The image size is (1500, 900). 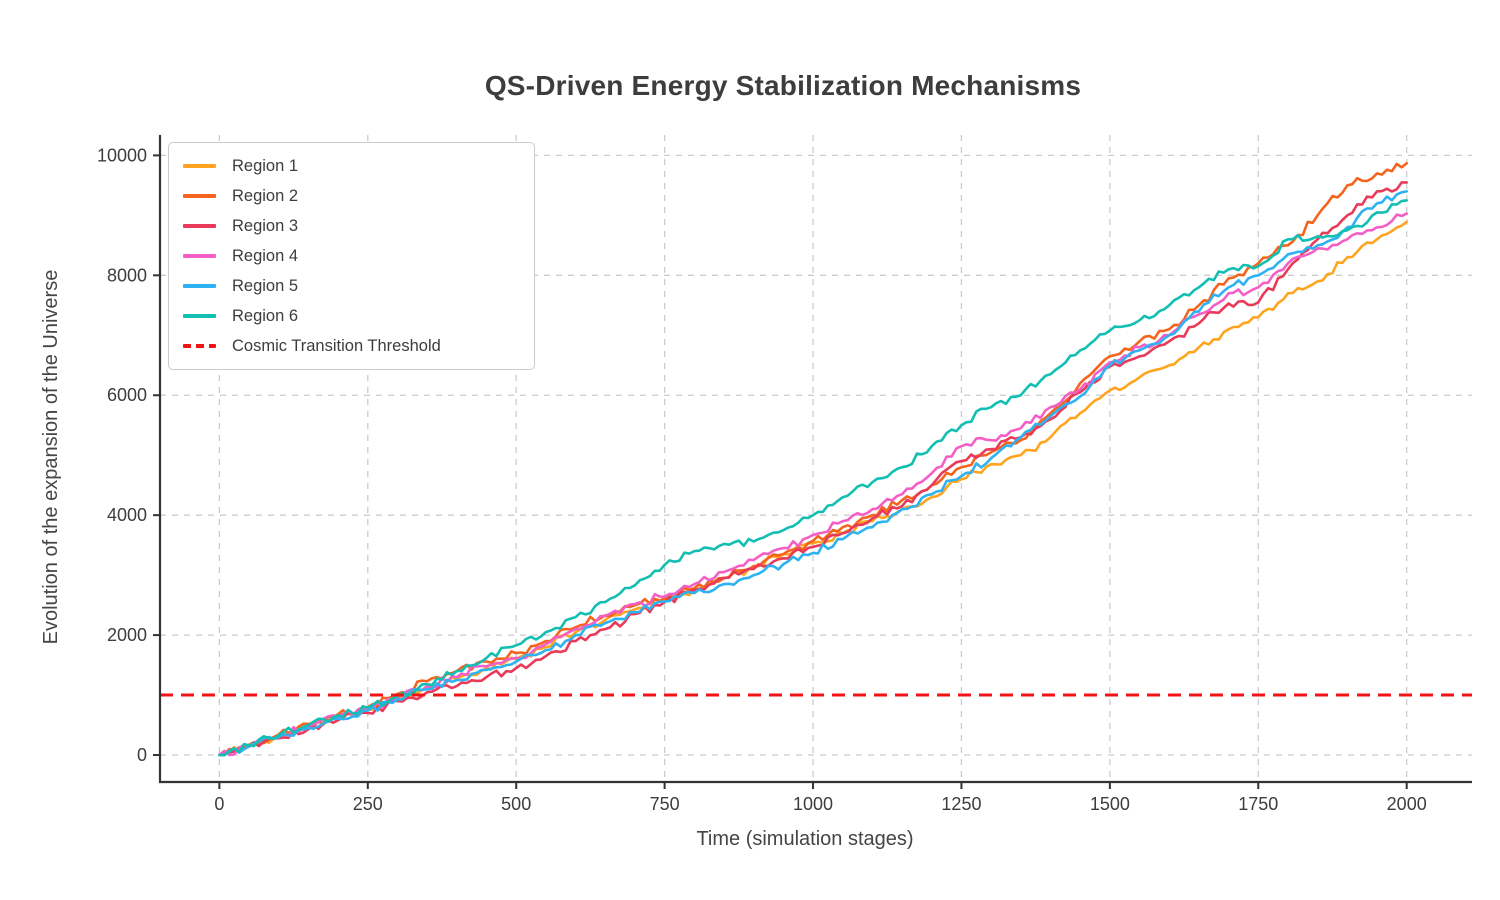 What do you see at coordinates (351, 226) in the screenshot?
I see `legend-item-region-3: Region 3` at bounding box center [351, 226].